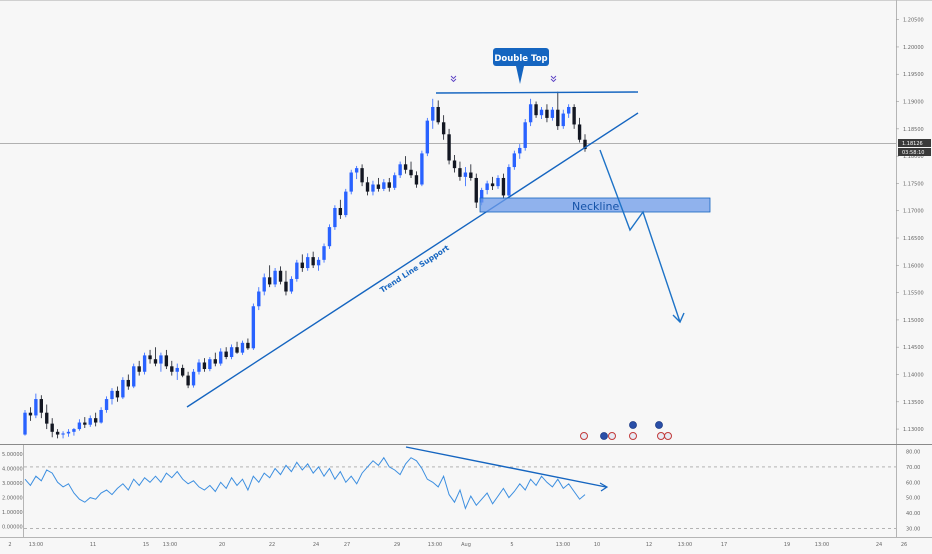  What do you see at coordinates (787, 545) in the screenshot?
I see `time-tick-label: 19` at bounding box center [787, 545].